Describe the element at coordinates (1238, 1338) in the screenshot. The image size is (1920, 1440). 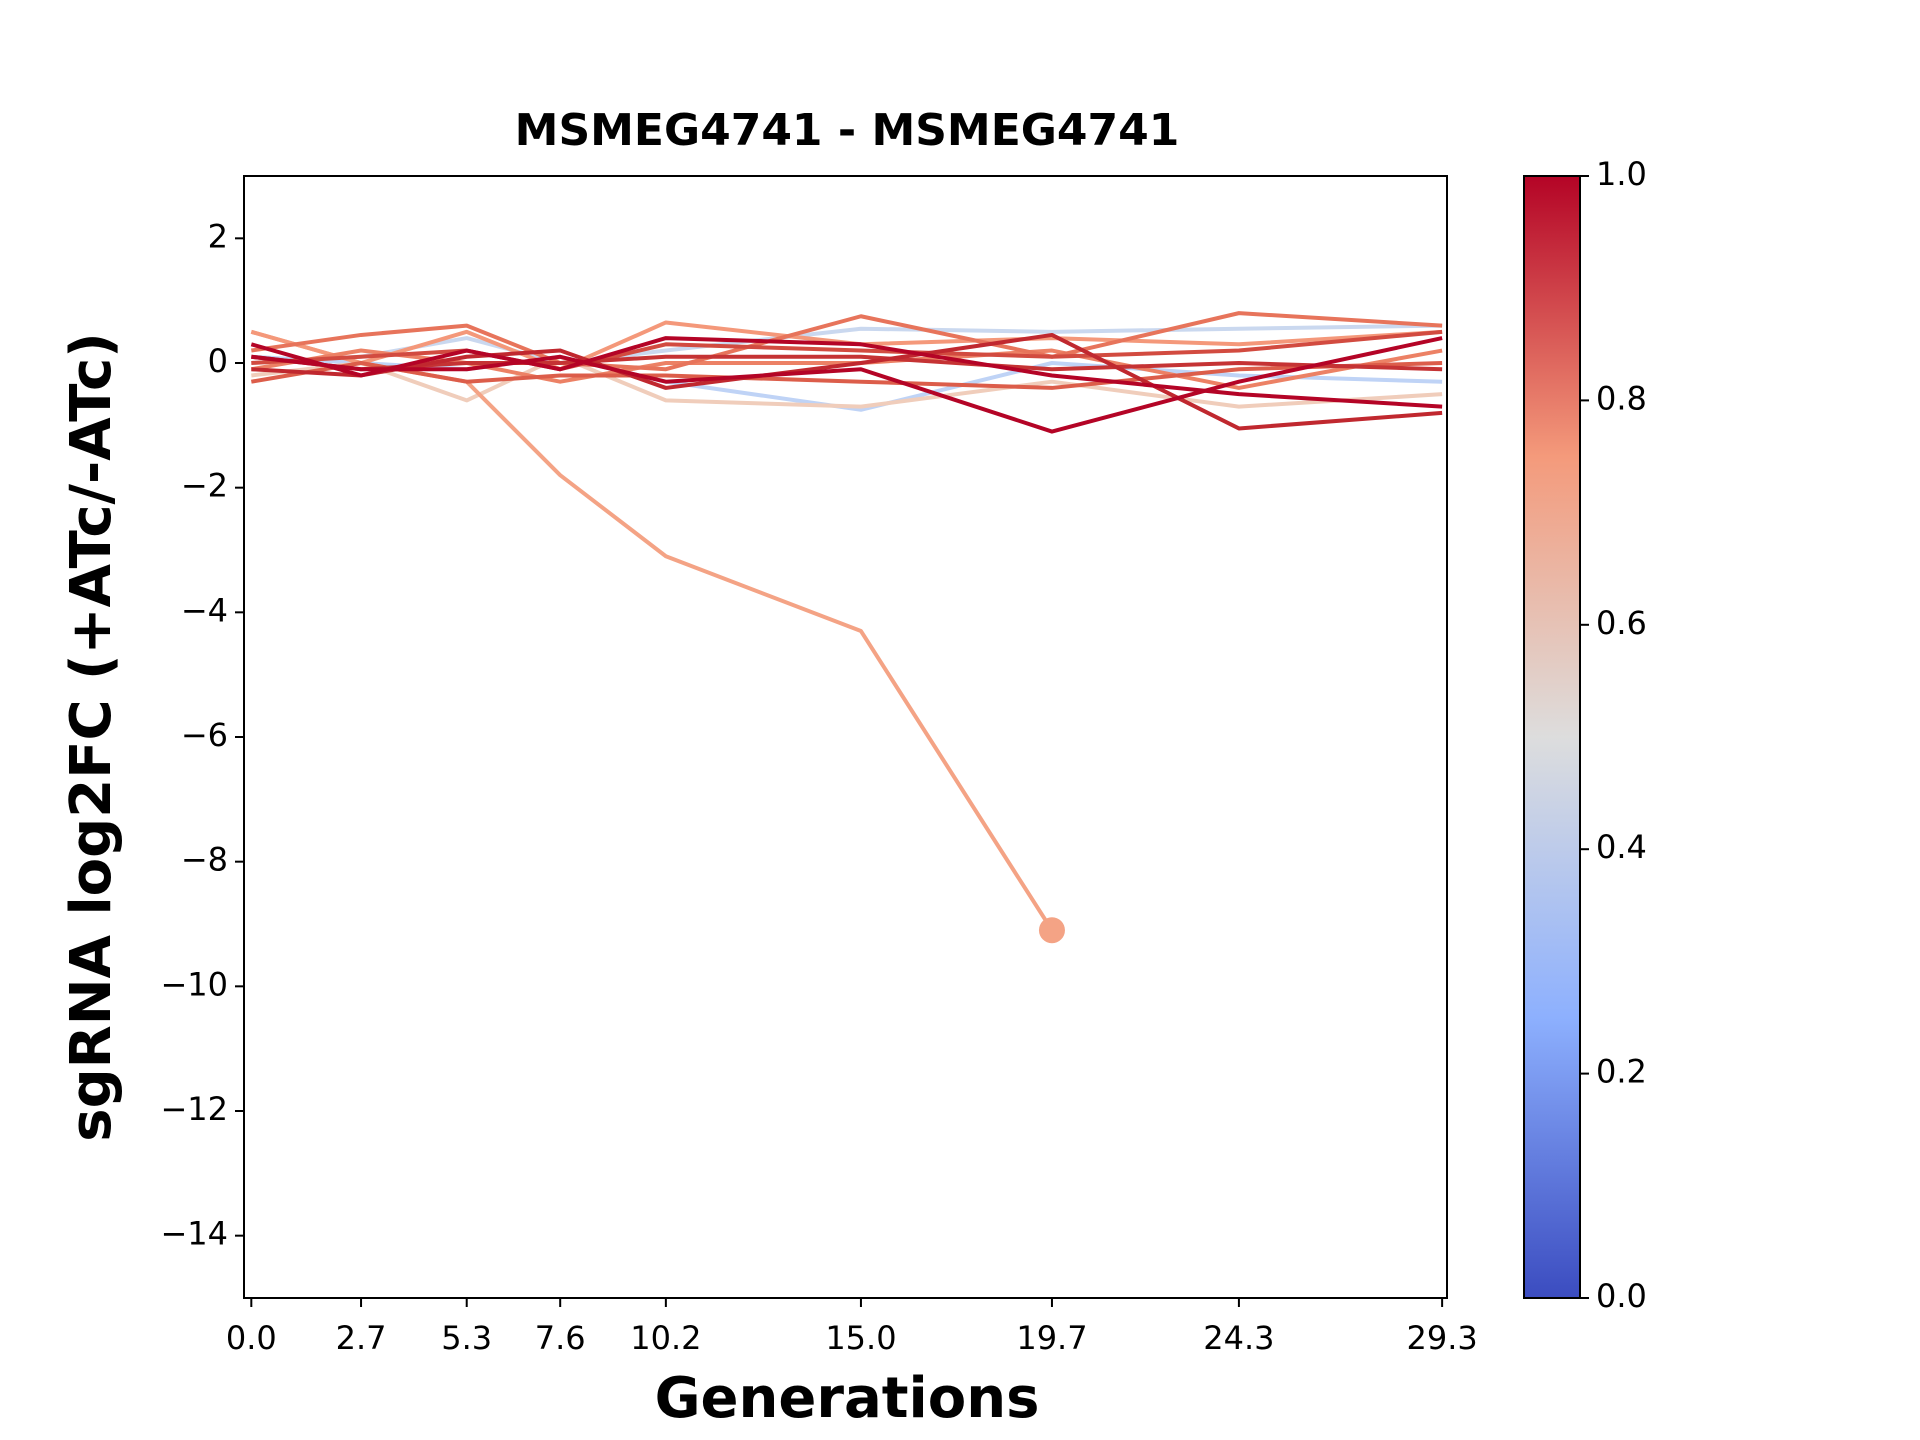
I see `x-tick-label: 24.3` at that location.